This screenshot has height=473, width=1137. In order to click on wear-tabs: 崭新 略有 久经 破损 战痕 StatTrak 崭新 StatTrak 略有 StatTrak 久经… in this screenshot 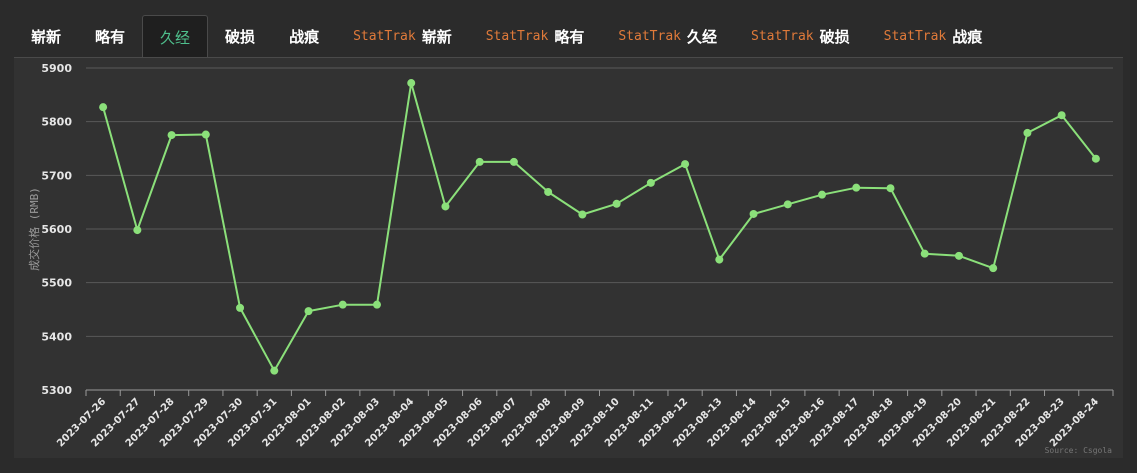, I will do `click(506, 36)`.